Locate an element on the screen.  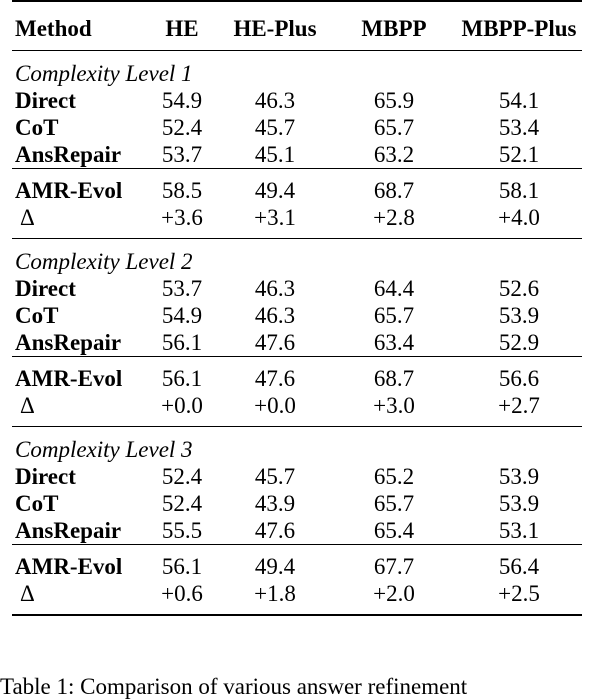
value-cell: 63.2 is located at coordinates (394, 154).